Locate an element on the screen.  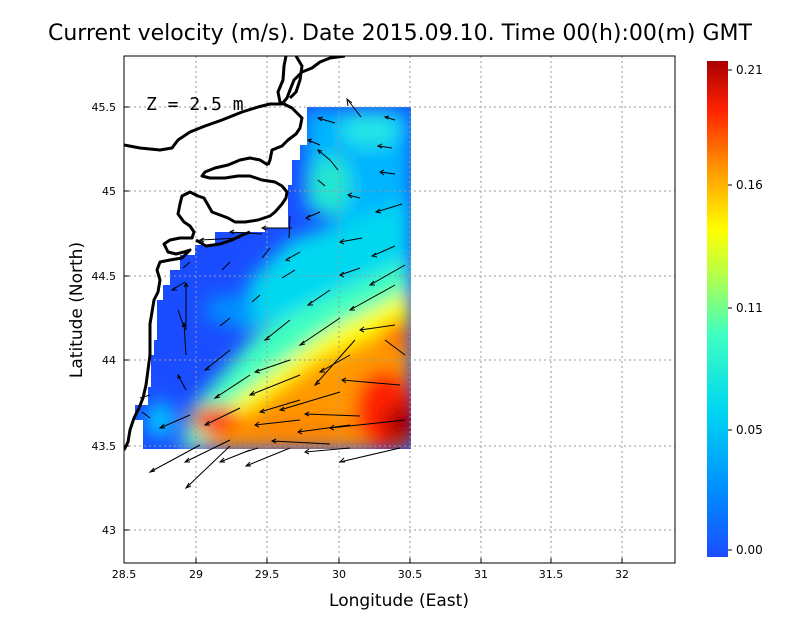
x-tick-label: 29.5 is located at coordinates (267, 574).